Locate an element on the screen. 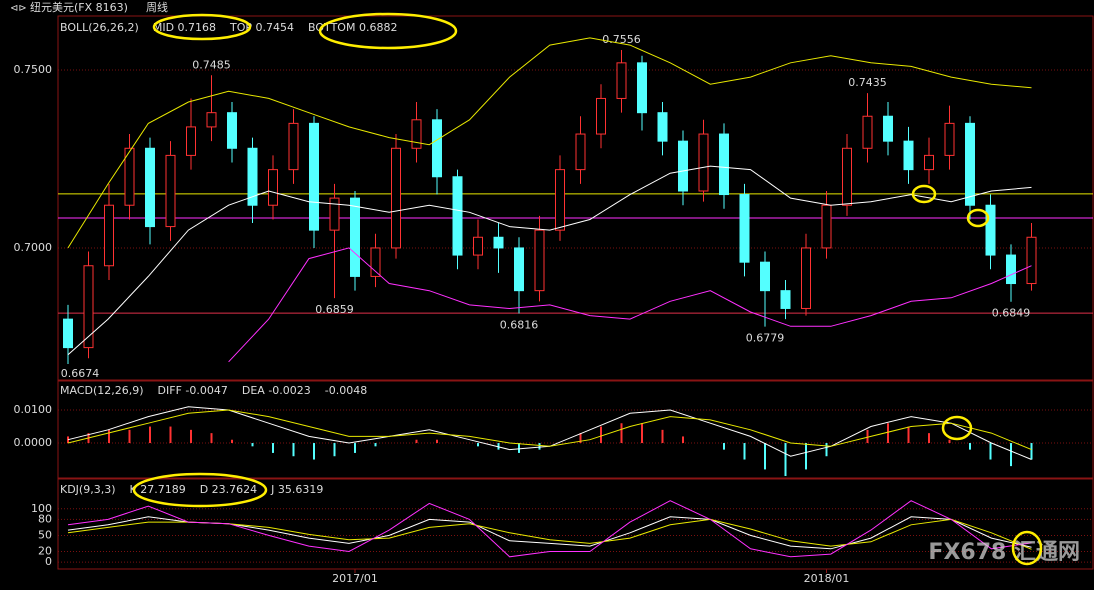 The height and width of the screenshot is (590, 1094). high-label: 0.7485 is located at coordinates (211, 64).